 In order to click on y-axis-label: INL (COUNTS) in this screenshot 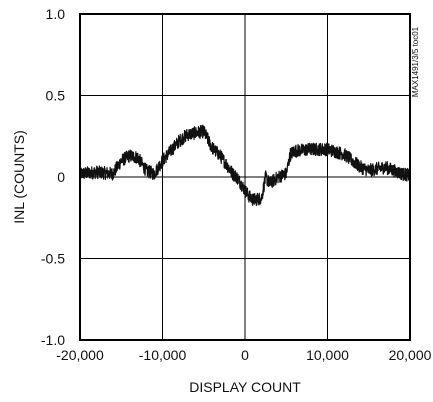, I will do `click(19, 177)`.